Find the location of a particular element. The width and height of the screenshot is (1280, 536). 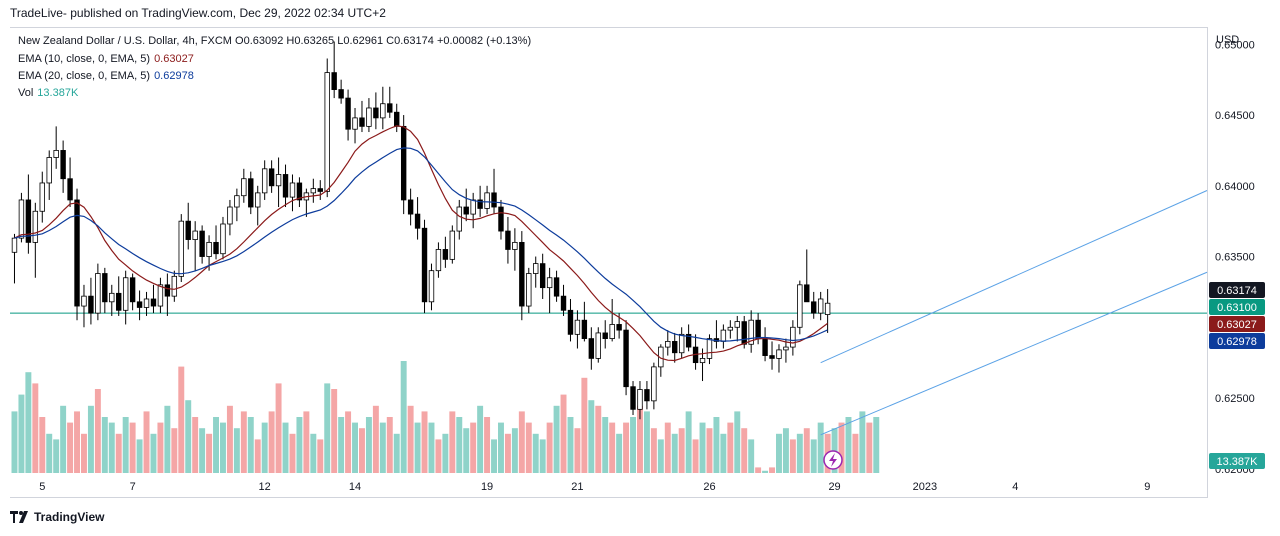

legend-volume: Vol 13.387K is located at coordinates (48, 93).